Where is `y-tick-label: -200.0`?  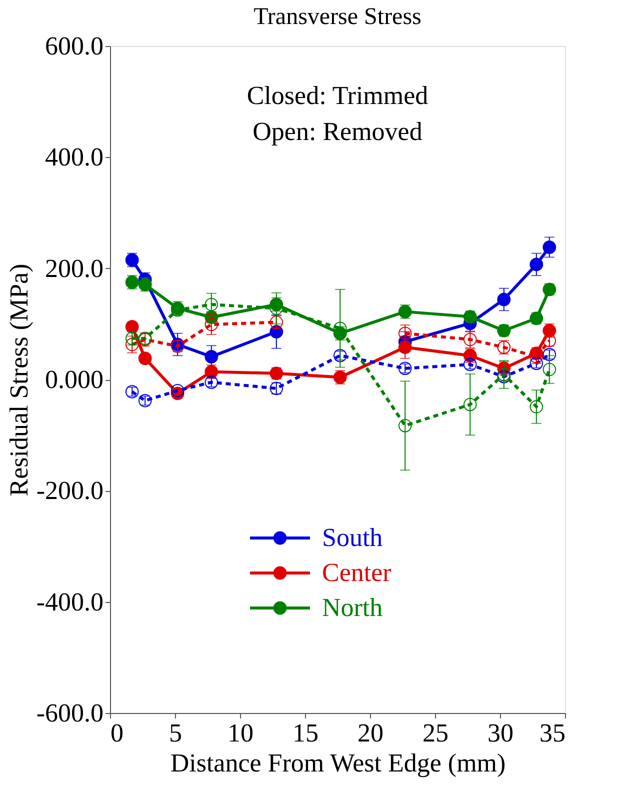 y-tick-label: -200.0 is located at coordinates (70, 491).